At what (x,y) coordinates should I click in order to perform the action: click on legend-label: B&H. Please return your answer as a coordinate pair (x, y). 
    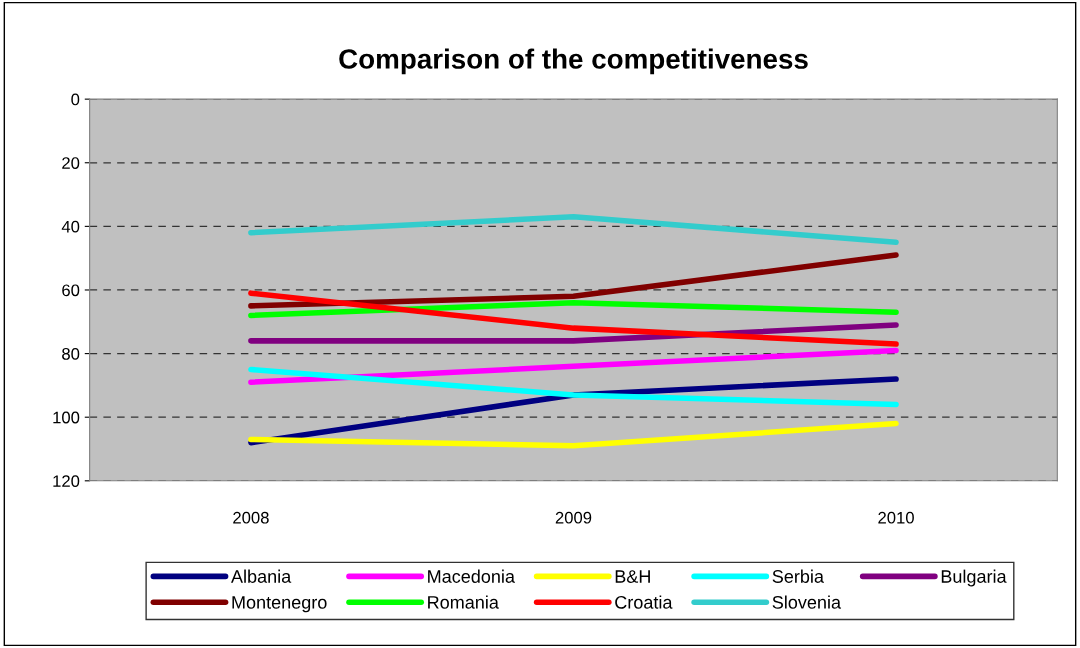
    Looking at the image, I should click on (632, 576).